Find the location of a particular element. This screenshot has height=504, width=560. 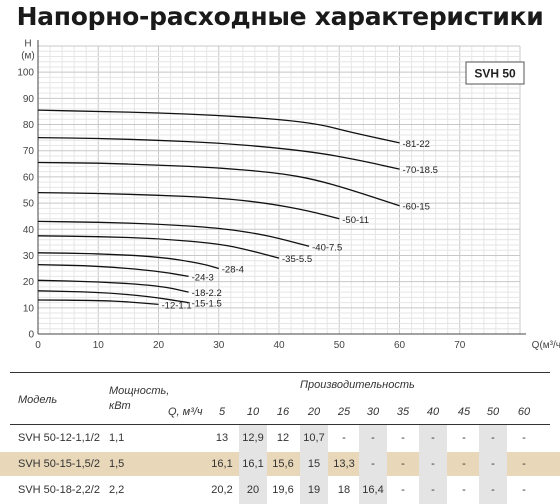

y-tick-label: 0 is located at coordinates (31, 335).